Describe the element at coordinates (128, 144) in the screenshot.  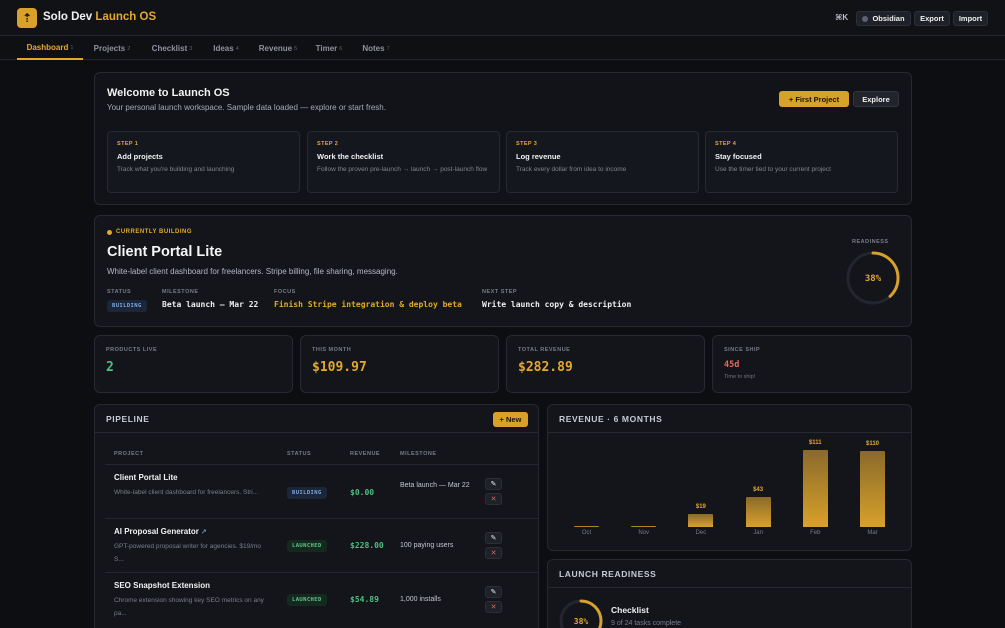
I see `step-label: STEP 1` at that location.